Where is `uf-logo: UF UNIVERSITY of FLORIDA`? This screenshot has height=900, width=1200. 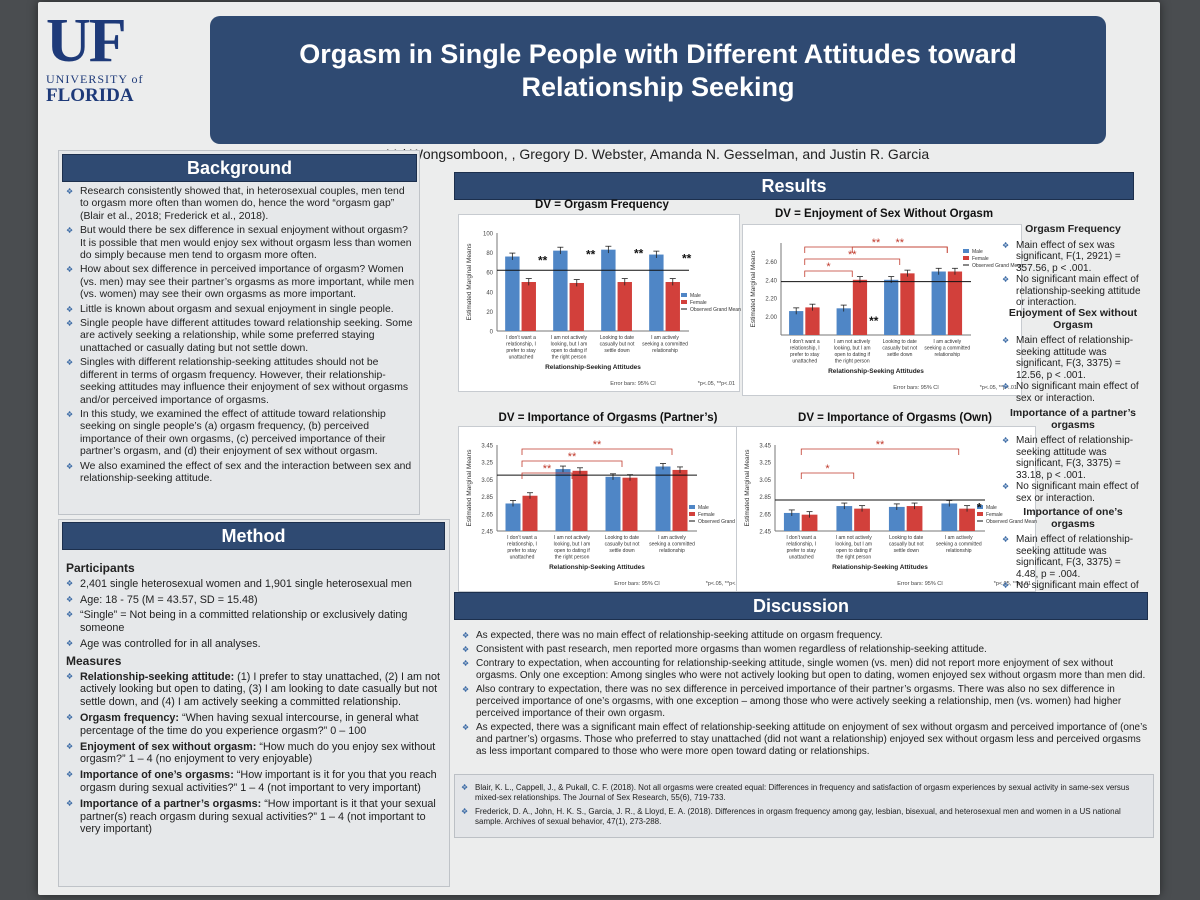 uf-logo: UF UNIVERSITY of FLORIDA is located at coordinates (121, 59).